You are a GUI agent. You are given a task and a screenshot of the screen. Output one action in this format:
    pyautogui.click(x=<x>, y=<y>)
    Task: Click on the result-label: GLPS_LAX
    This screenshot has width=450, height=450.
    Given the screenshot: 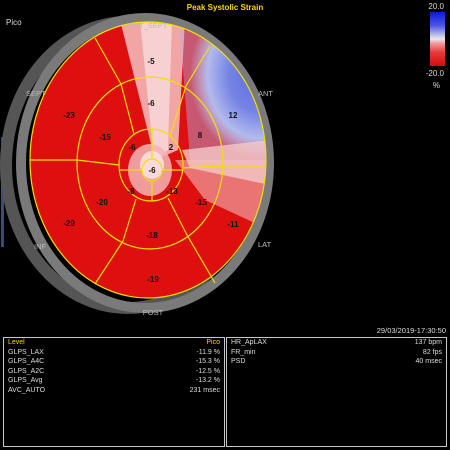 What is the action you would take?
    pyautogui.click(x=26, y=352)
    